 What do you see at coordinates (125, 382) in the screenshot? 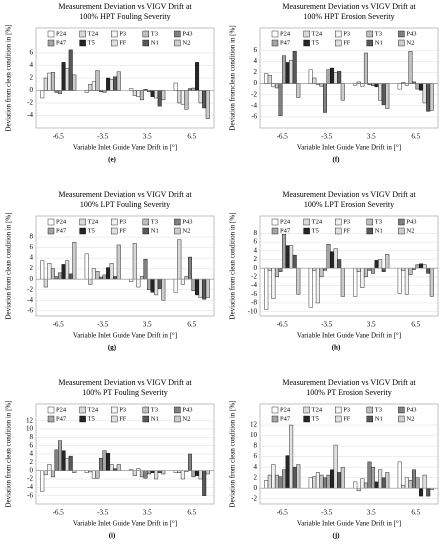
I see `chart-title: Measurement Deviation vs VIGV Drift at` at bounding box center [125, 382].